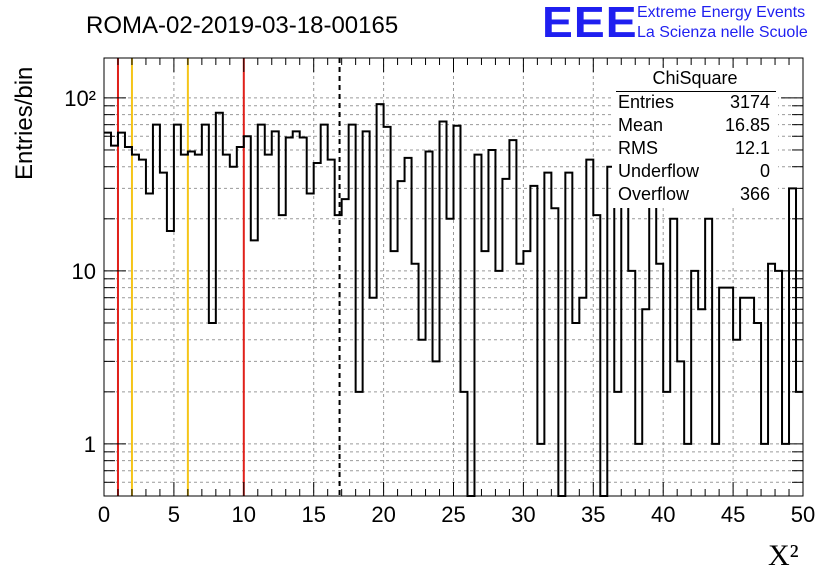 This screenshot has height=572, width=836. I want to click on y-tick-label: 1, so click(90, 444).